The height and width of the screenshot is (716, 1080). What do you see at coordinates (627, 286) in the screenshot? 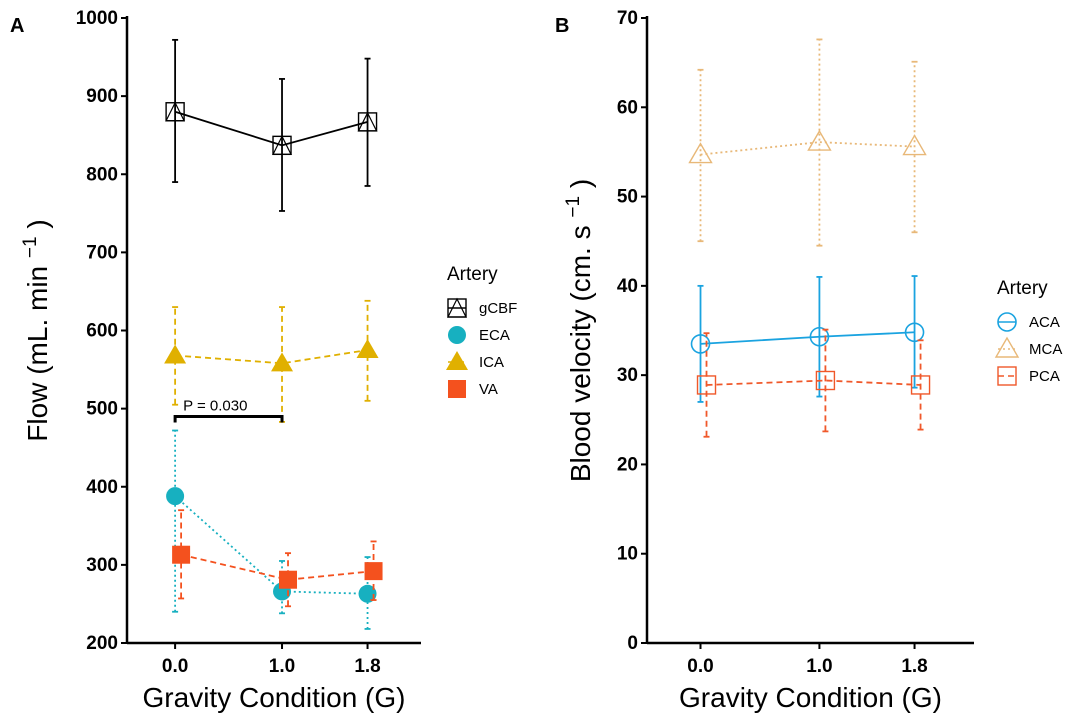
I see `y-tick-label: 40` at bounding box center [627, 286].